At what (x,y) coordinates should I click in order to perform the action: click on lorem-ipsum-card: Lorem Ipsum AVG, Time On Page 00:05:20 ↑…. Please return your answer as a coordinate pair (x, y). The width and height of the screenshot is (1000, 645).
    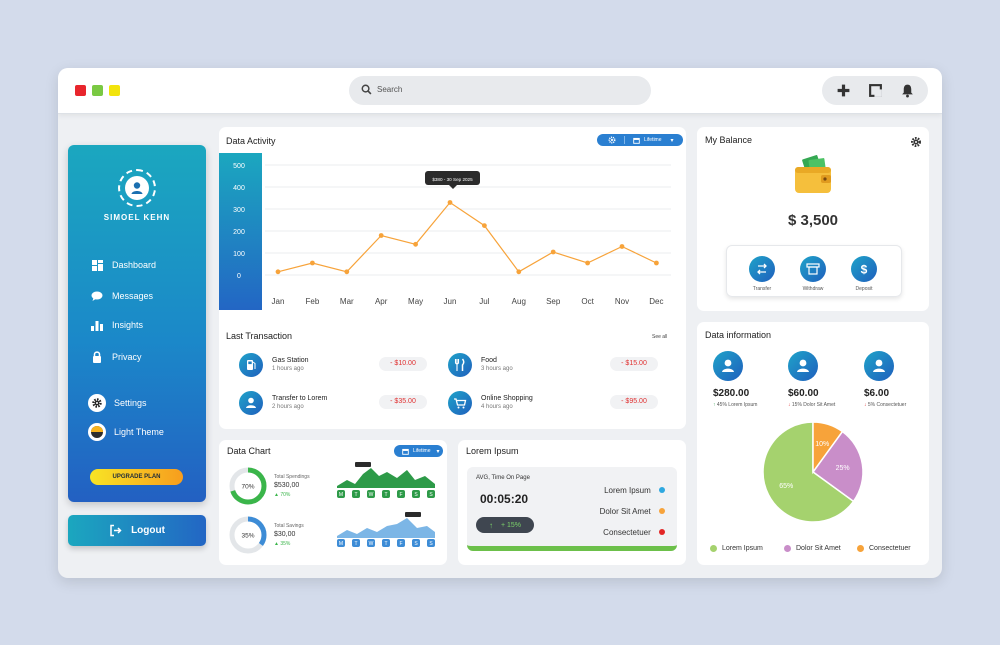
    Looking at the image, I should click on (572, 502).